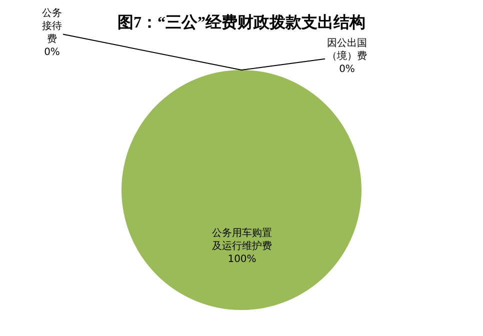 The height and width of the screenshot is (336, 483). I want to click on data-label: 100%, so click(242, 259).